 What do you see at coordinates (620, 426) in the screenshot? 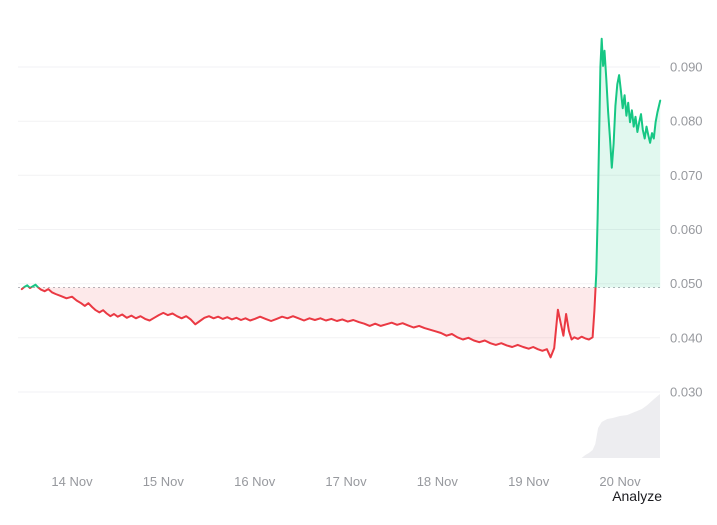
I see `volume-area` at bounding box center [620, 426].